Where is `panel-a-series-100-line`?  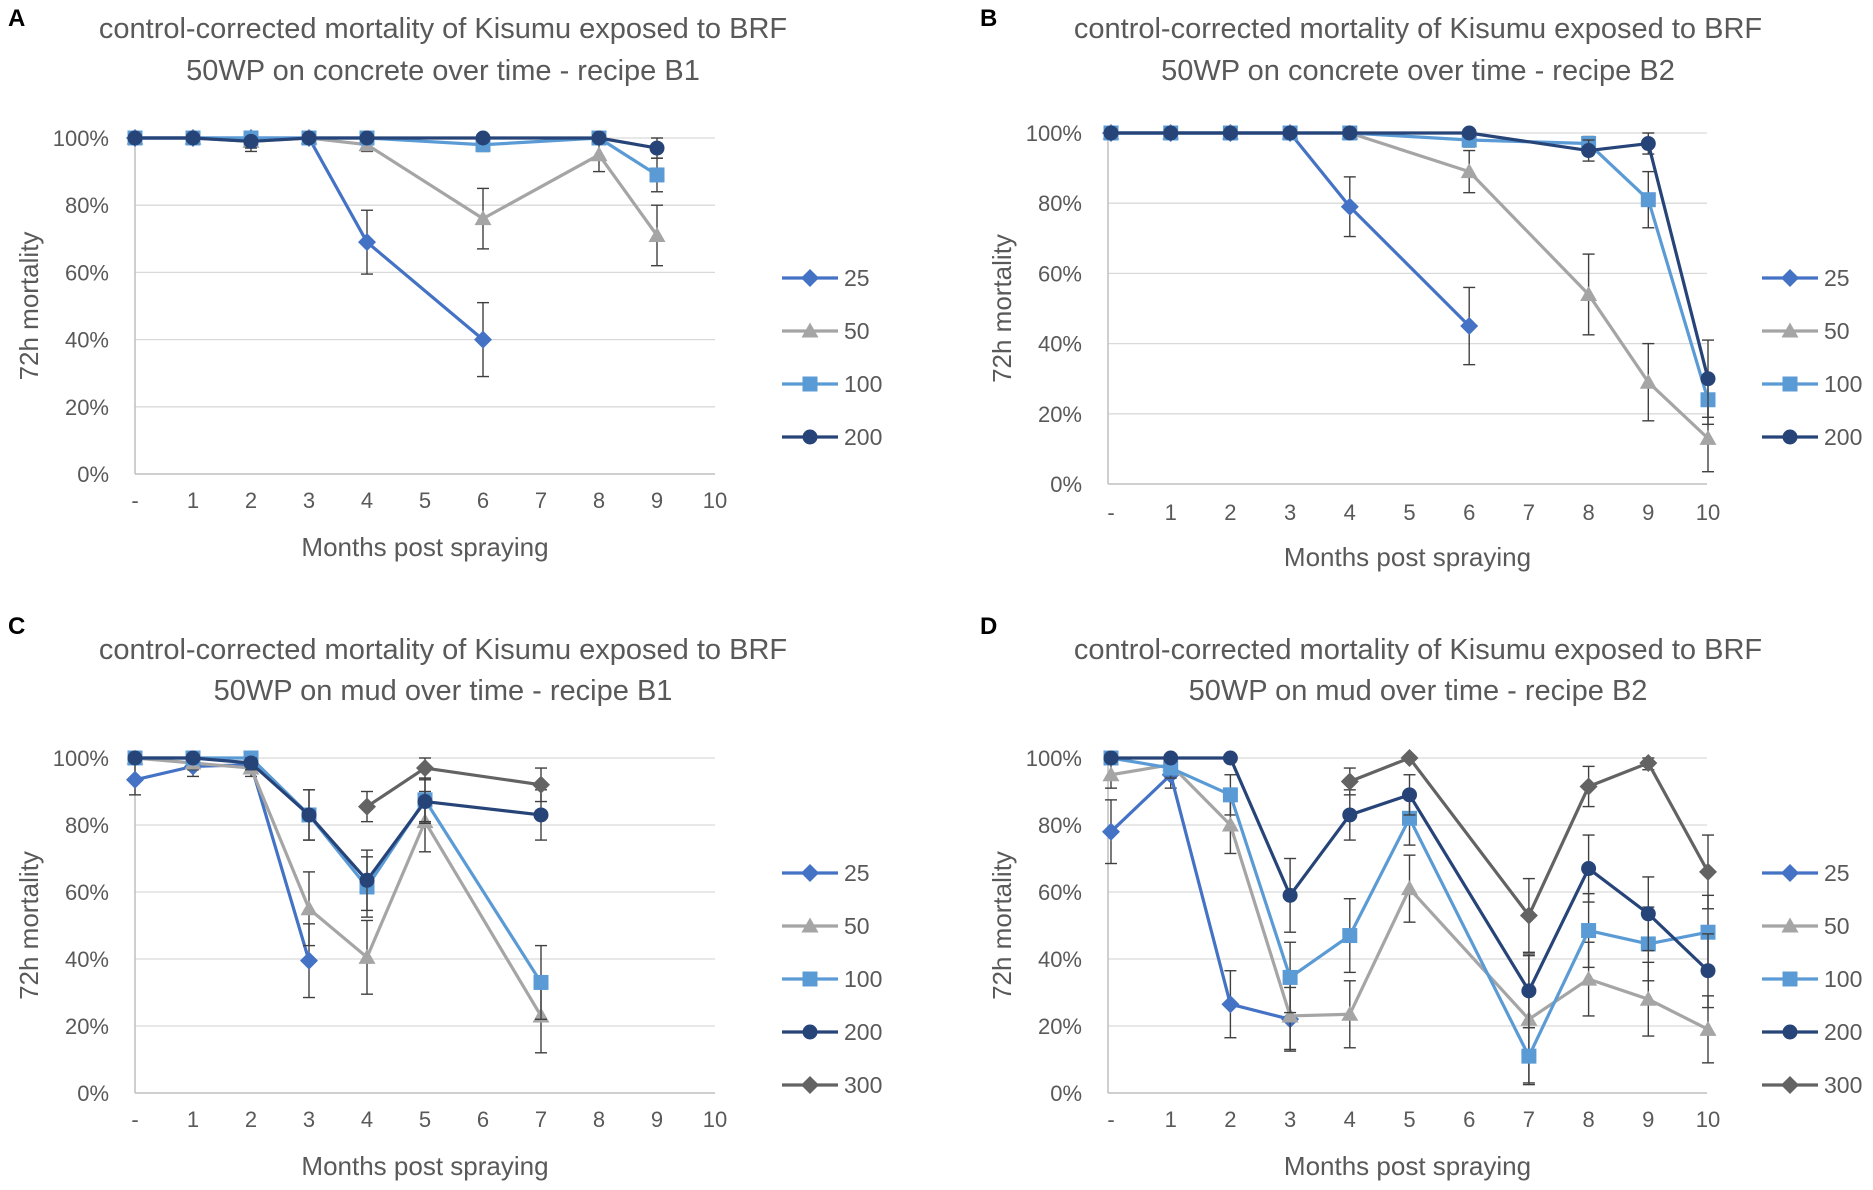 panel-a-series-100-line is located at coordinates (396, 156).